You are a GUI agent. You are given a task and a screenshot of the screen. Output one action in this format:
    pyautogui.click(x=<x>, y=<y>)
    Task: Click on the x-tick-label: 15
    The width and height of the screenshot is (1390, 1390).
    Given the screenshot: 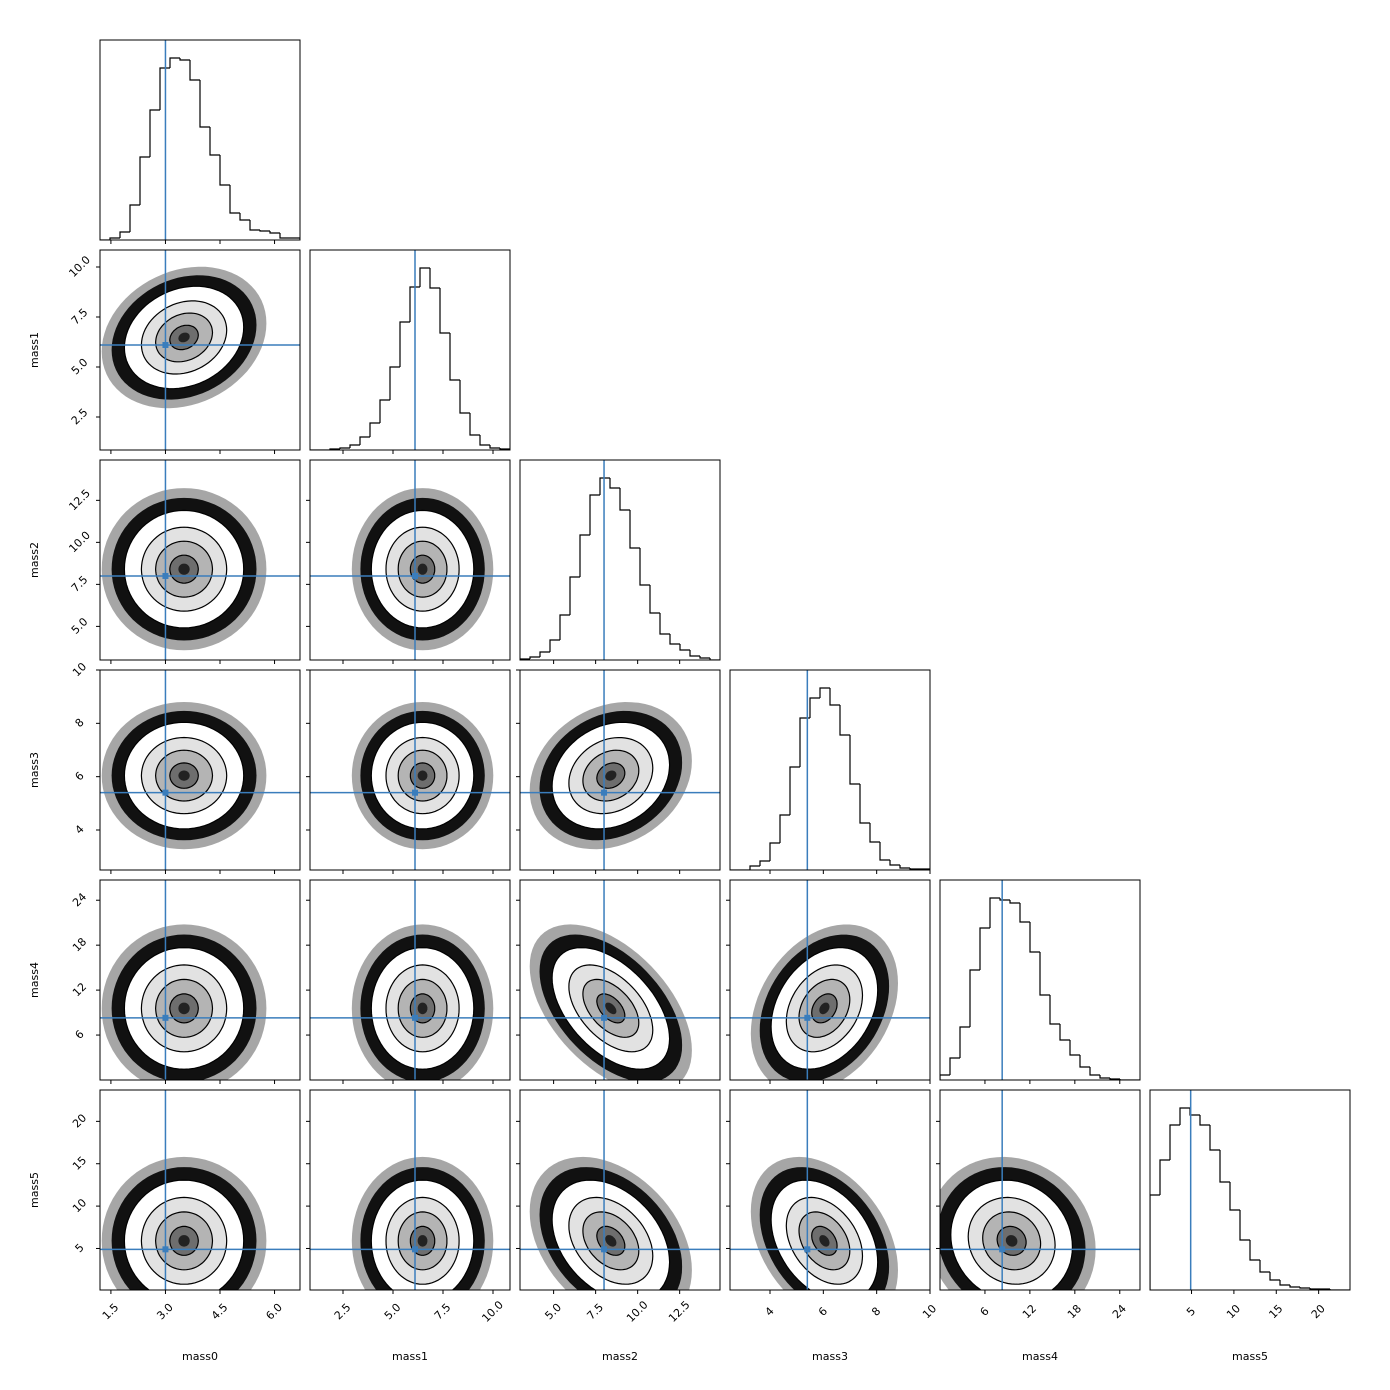 What is the action you would take?
    pyautogui.click(x=1275, y=1311)
    